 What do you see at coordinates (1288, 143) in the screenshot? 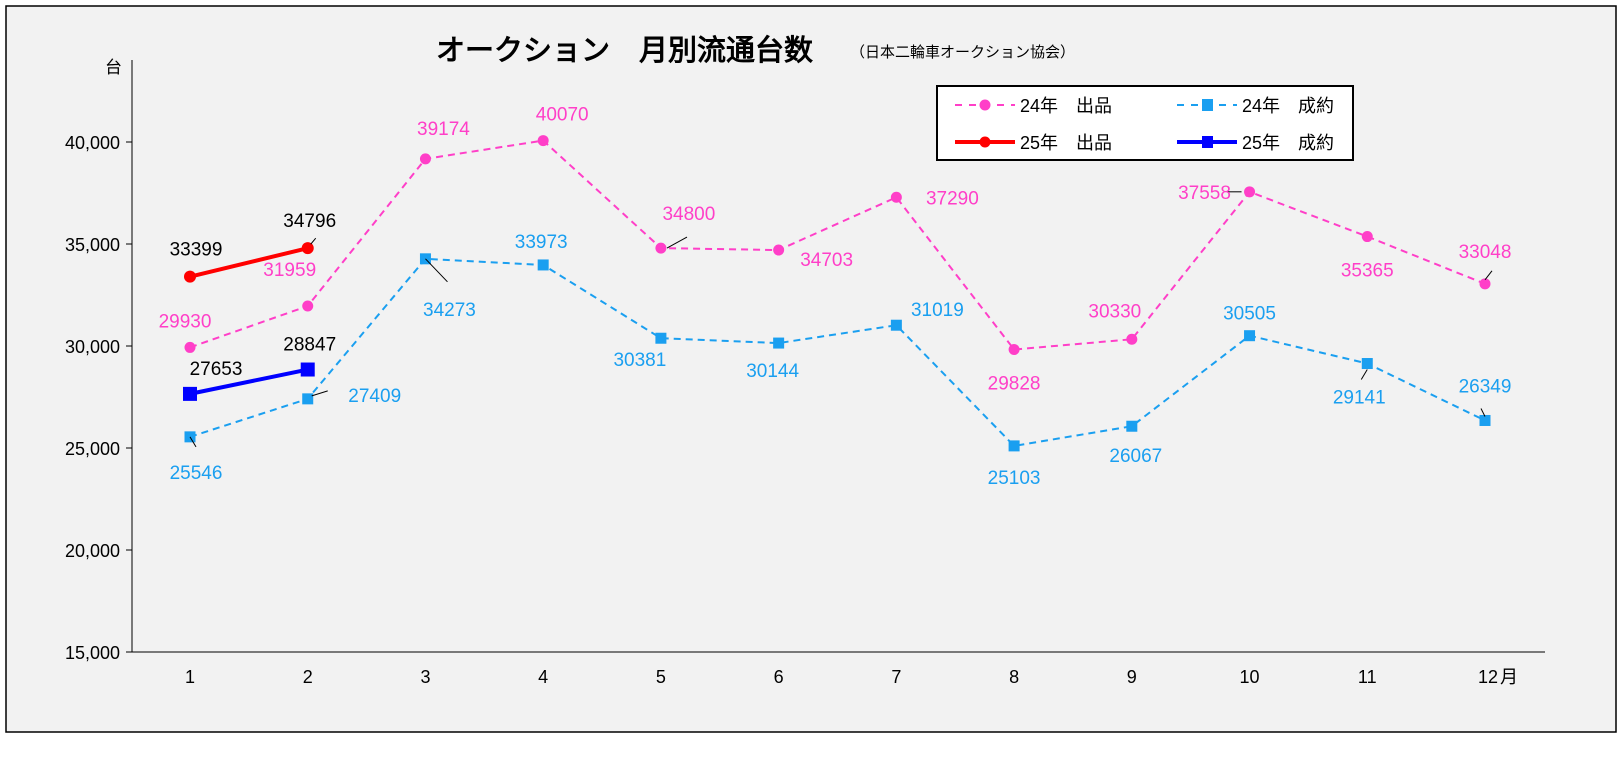
I see `legend-label-3: 25年 成約` at bounding box center [1288, 143].